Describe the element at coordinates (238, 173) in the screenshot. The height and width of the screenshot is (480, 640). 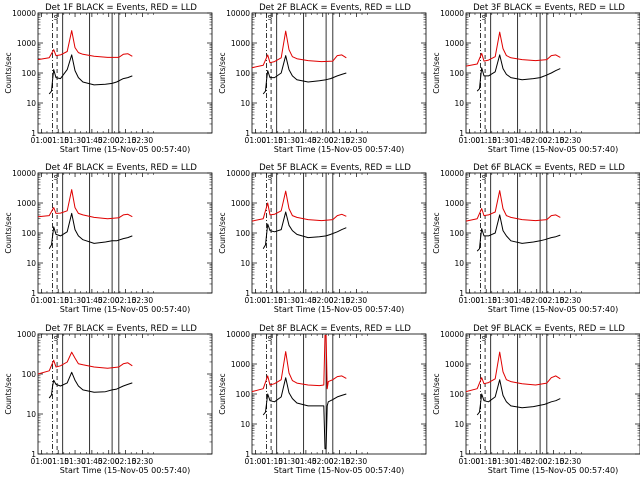
I see `panel-5-ytick-label: 10000` at that location.